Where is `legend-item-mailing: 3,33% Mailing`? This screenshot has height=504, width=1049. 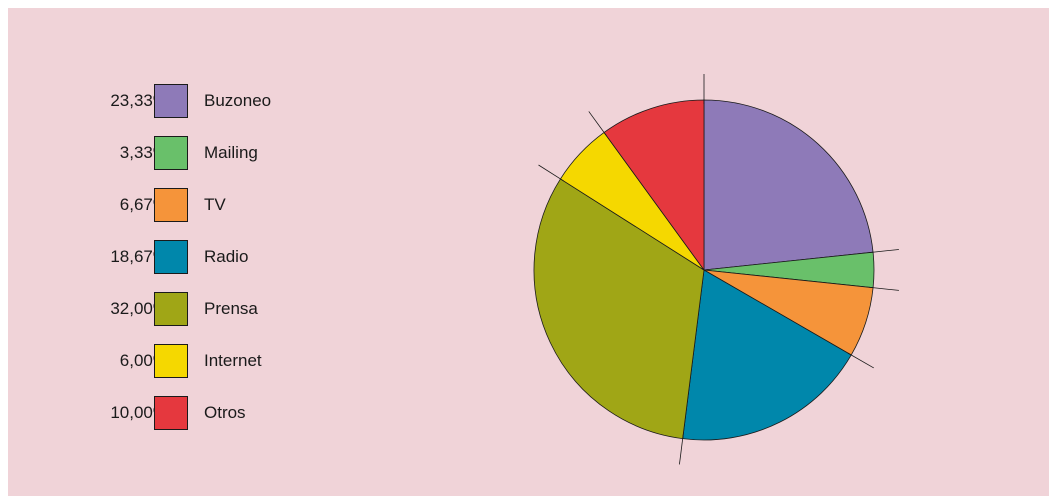 legend-item-mailing: 3,33% Mailing is located at coordinates (190, 162).